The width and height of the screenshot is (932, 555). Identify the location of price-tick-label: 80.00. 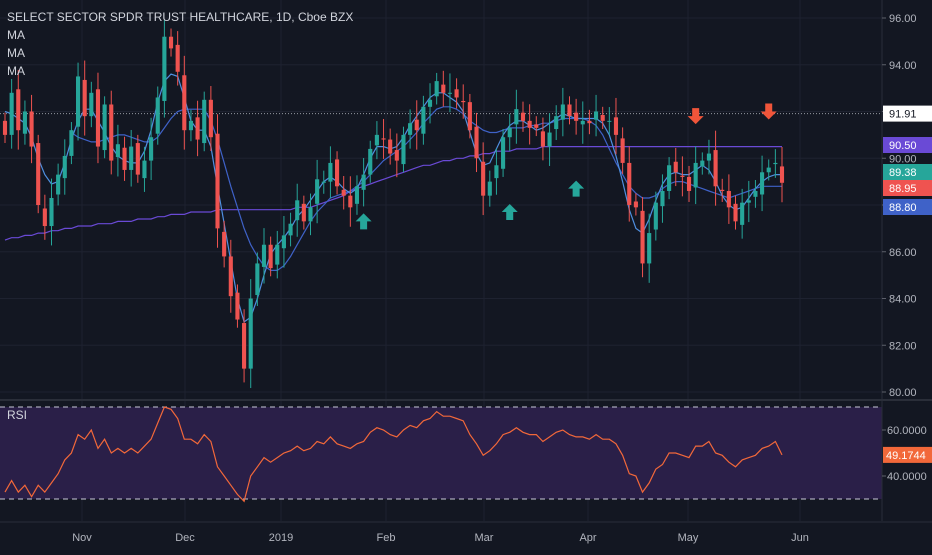
(903, 393).